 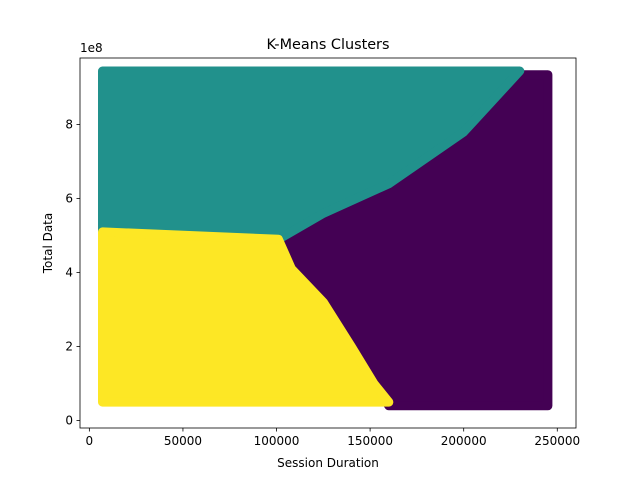 I want to click on x-axis-label: Session Duration, so click(x=328, y=463).